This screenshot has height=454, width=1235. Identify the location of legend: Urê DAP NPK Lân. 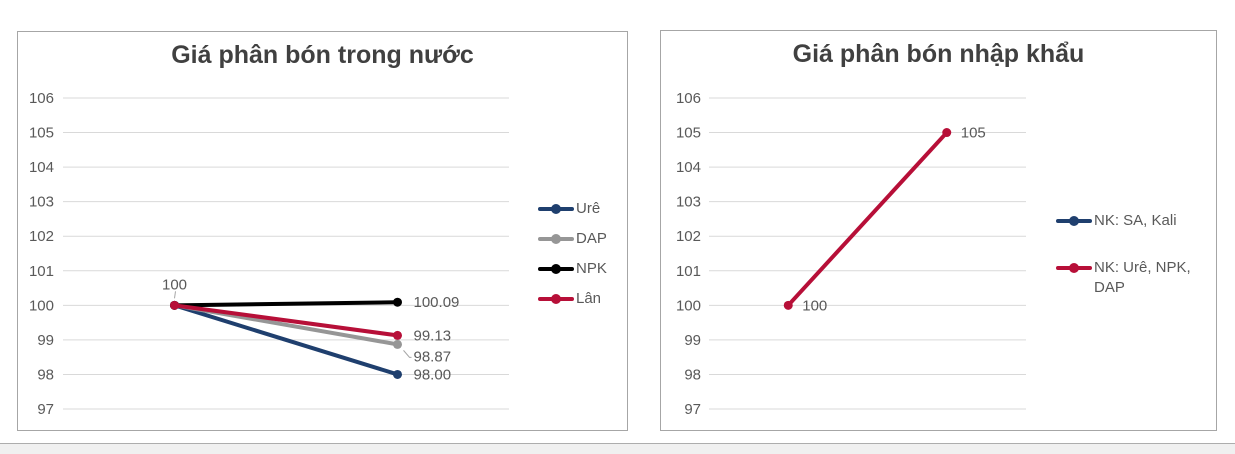
(572, 254).